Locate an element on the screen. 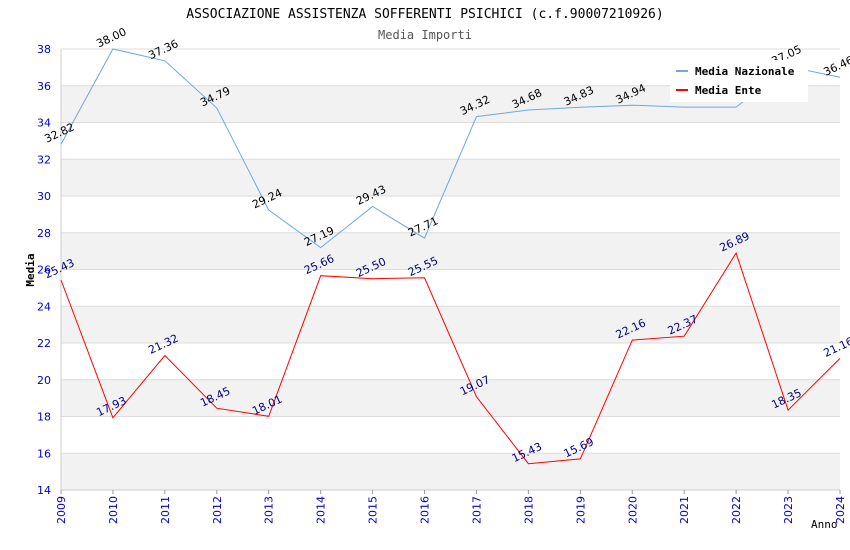 This screenshot has height=550, width=850. y-tick-label: 22 is located at coordinates (44, 343).